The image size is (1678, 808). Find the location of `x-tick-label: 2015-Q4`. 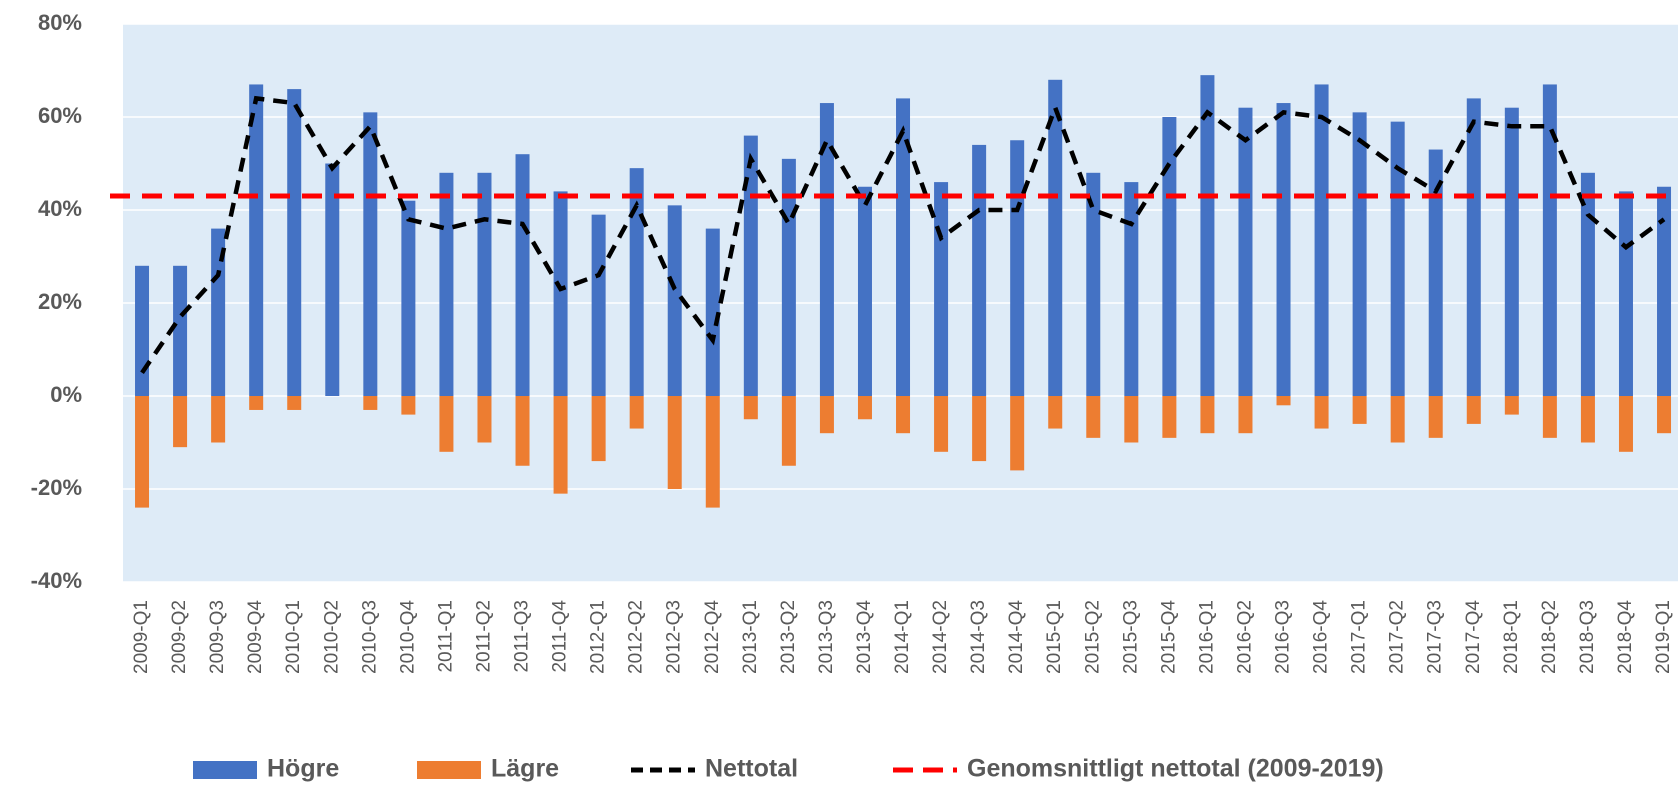

x-tick-label: 2015-Q4 is located at coordinates (1168, 637).